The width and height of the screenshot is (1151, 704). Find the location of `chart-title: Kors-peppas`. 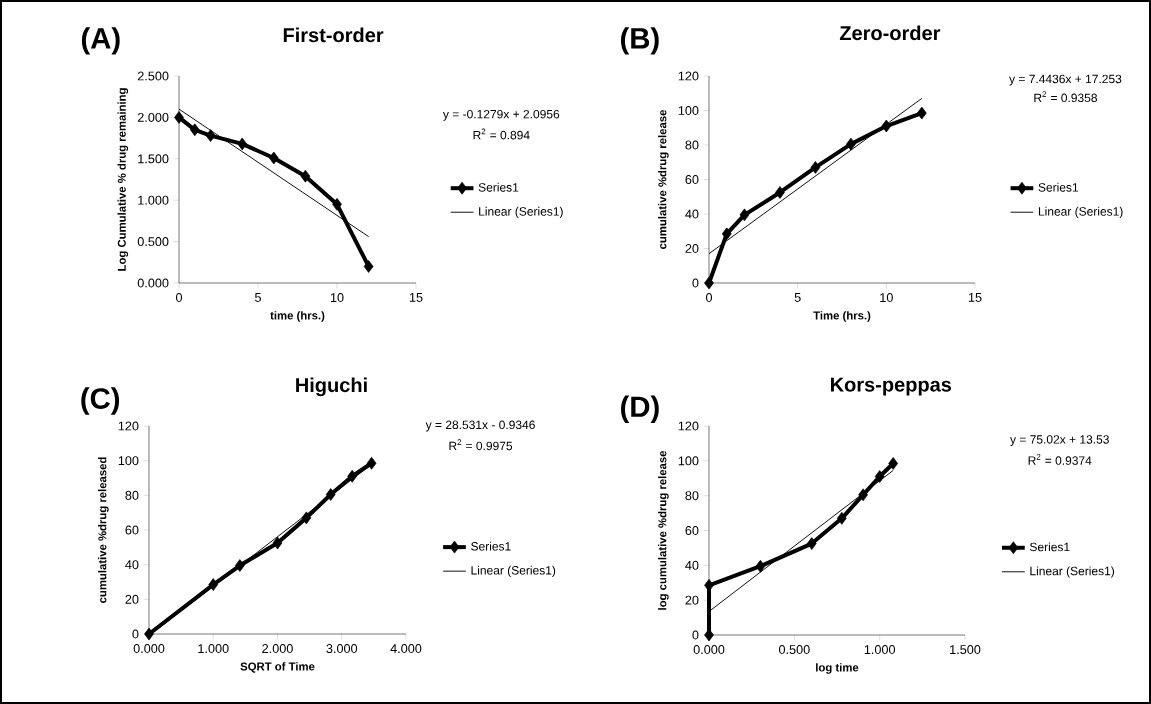

chart-title: Kors-peppas is located at coordinates (891, 386).